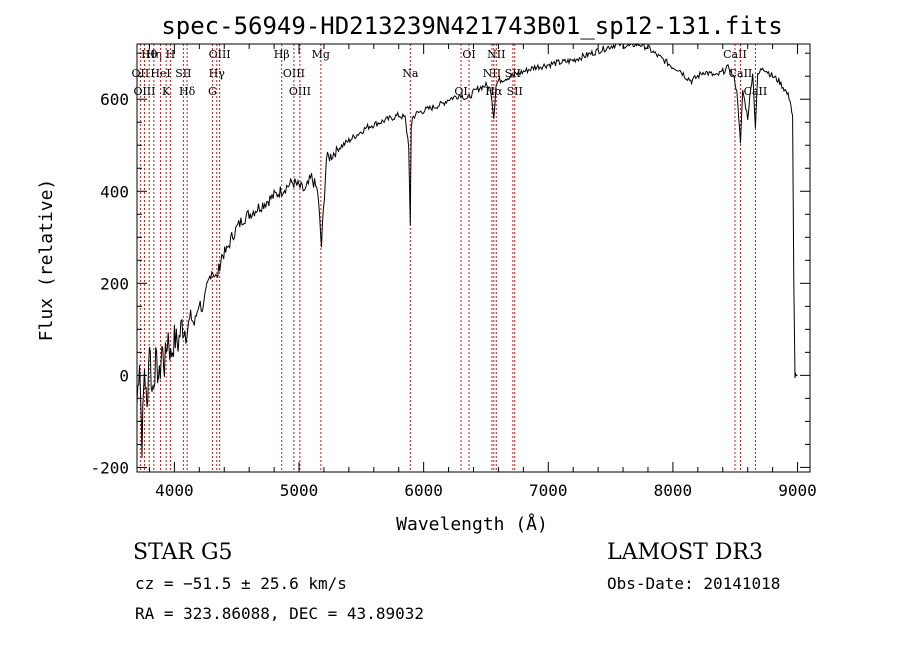 The width and height of the screenshot is (900, 649). What do you see at coordinates (174, 490) in the screenshot?
I see `x-tick-label-4000: 4000` at bounding box center [174, 490].